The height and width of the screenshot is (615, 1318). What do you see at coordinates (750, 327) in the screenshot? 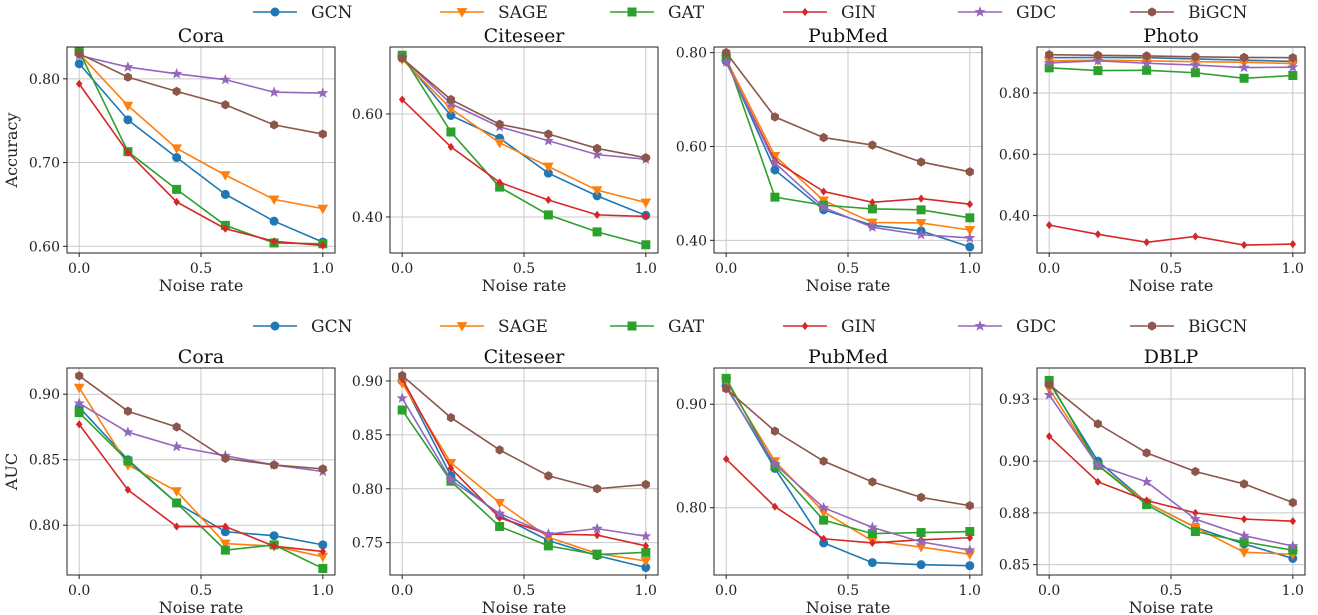
I see `legend-row-1: GCN SAGE GAT GIN GDC BiGCN` at bounding box center [750, 327].